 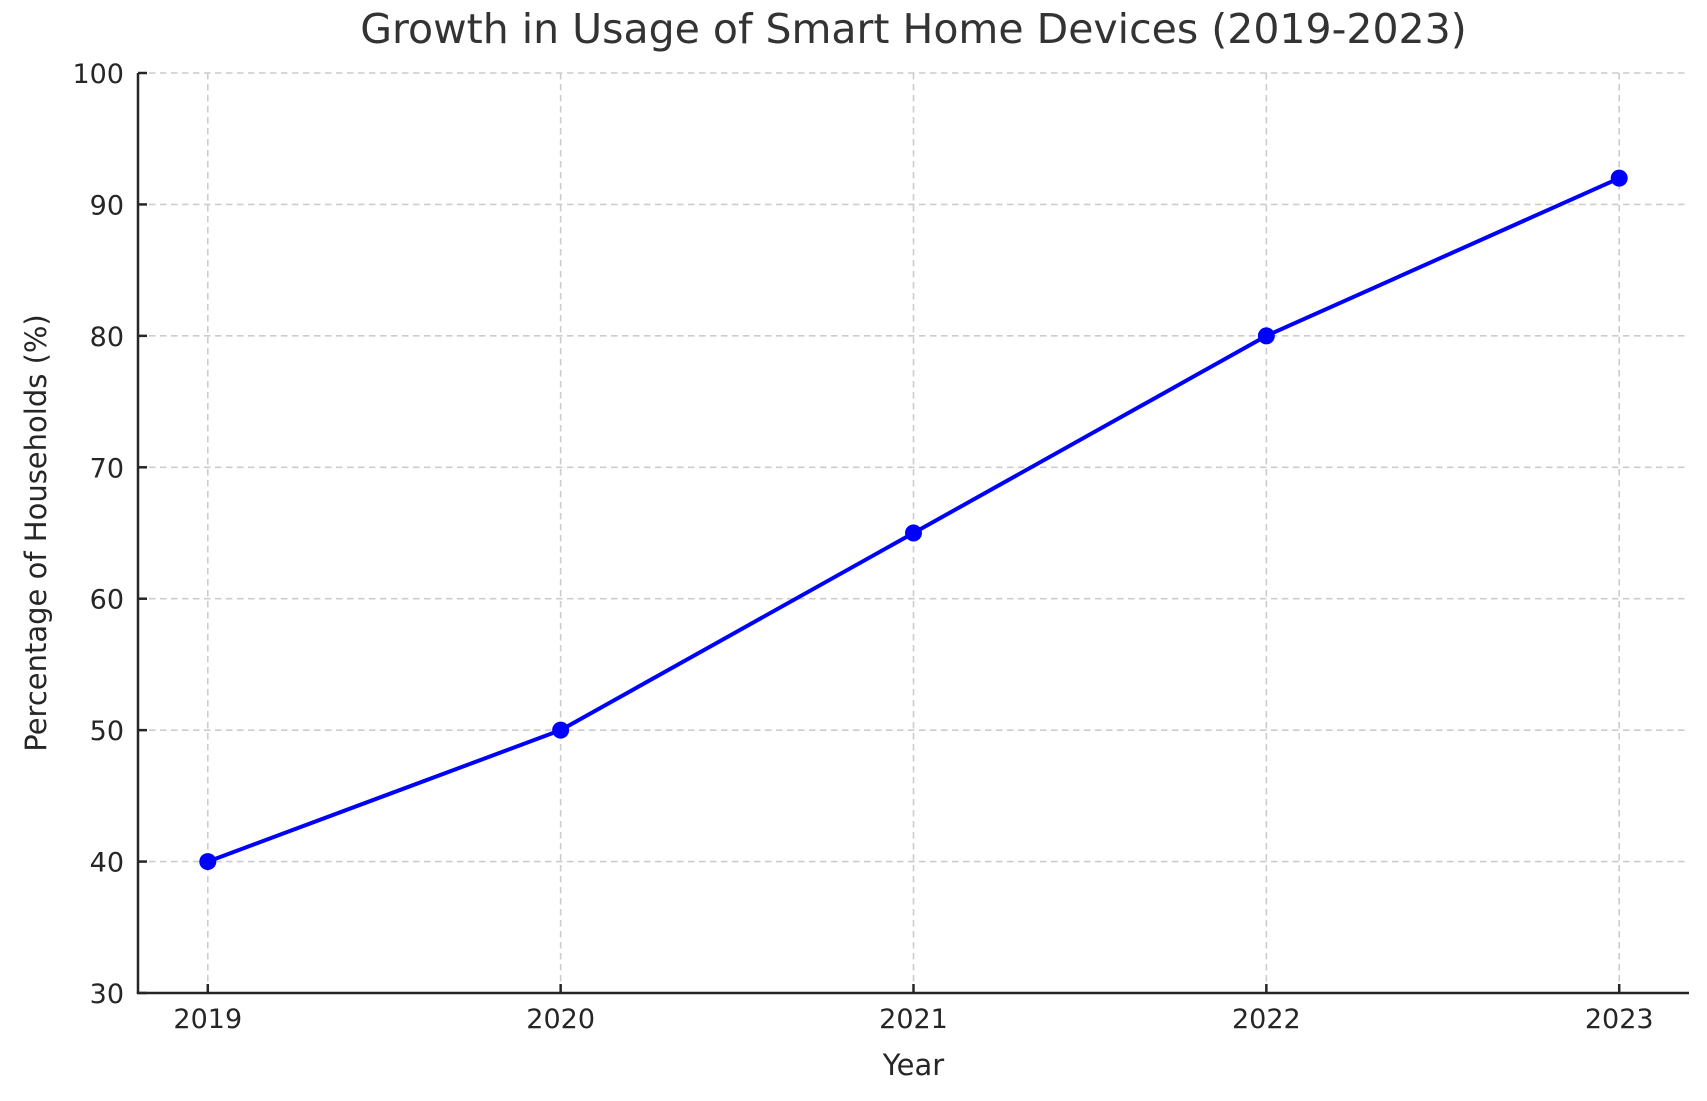 What do you see at coordinates (107, 863) in the screenshot?
I see `y-tick-label: 40` at bounding box center [107, 863].